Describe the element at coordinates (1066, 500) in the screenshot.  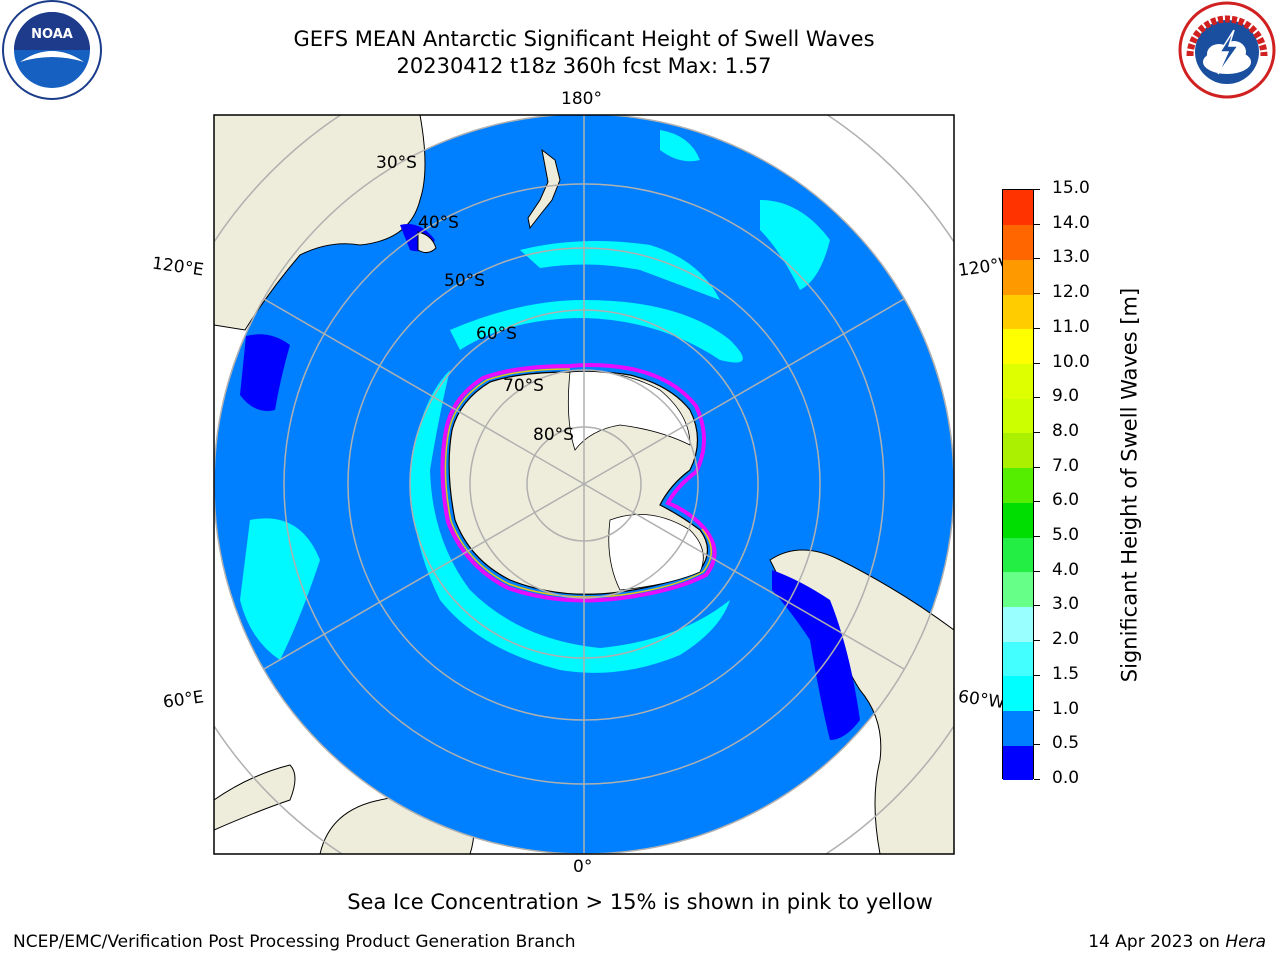
I see `colorbar-tick-label: 6.0` at that location.